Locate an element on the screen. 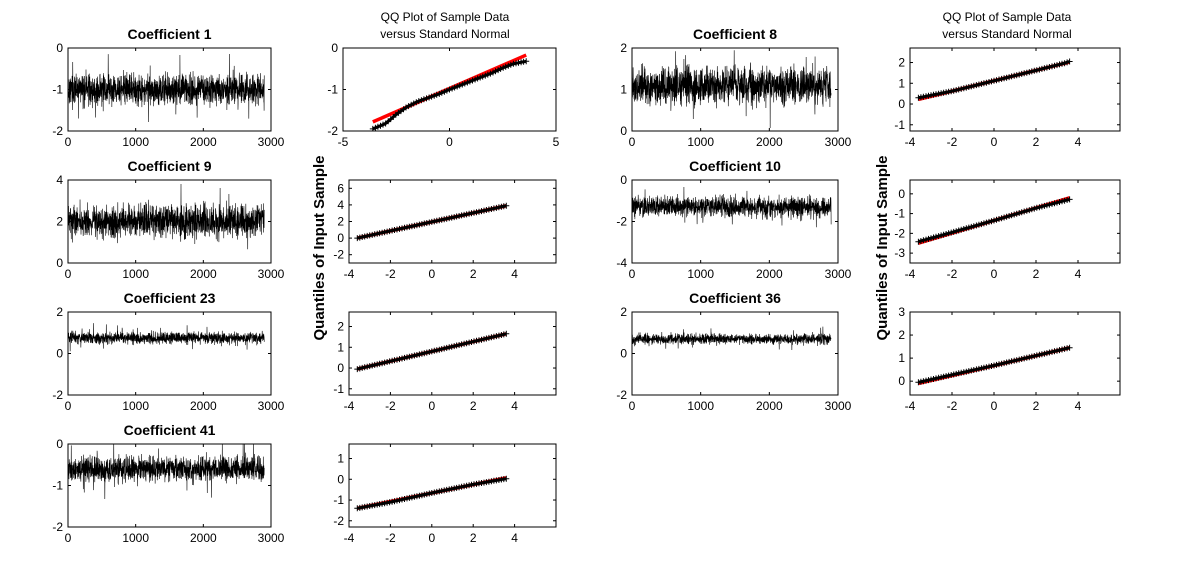 The image size is (1183, 574). qq-36-ytick-label: 0 is located at coordinates (901, 381).